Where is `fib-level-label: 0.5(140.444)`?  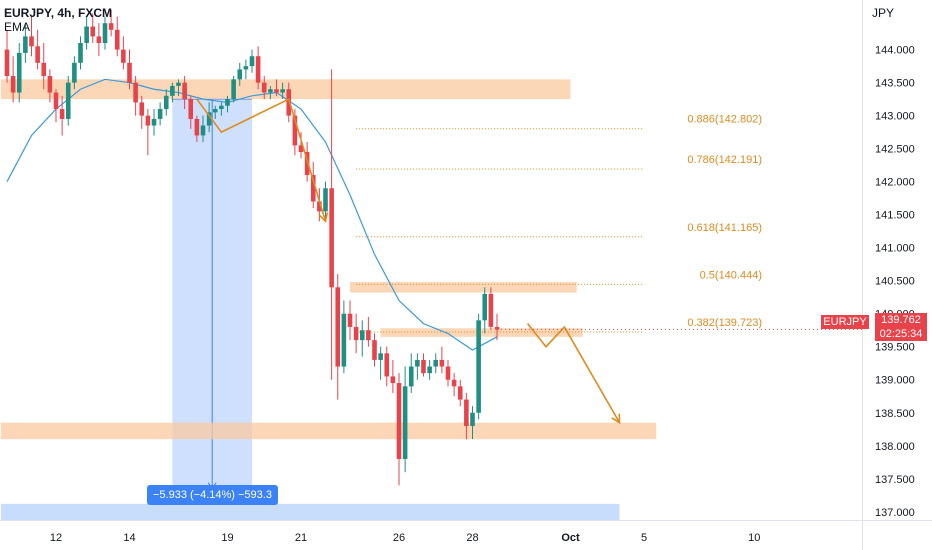
fib-level-label: 0.5(140.444) is located at coordinates (731, 275).